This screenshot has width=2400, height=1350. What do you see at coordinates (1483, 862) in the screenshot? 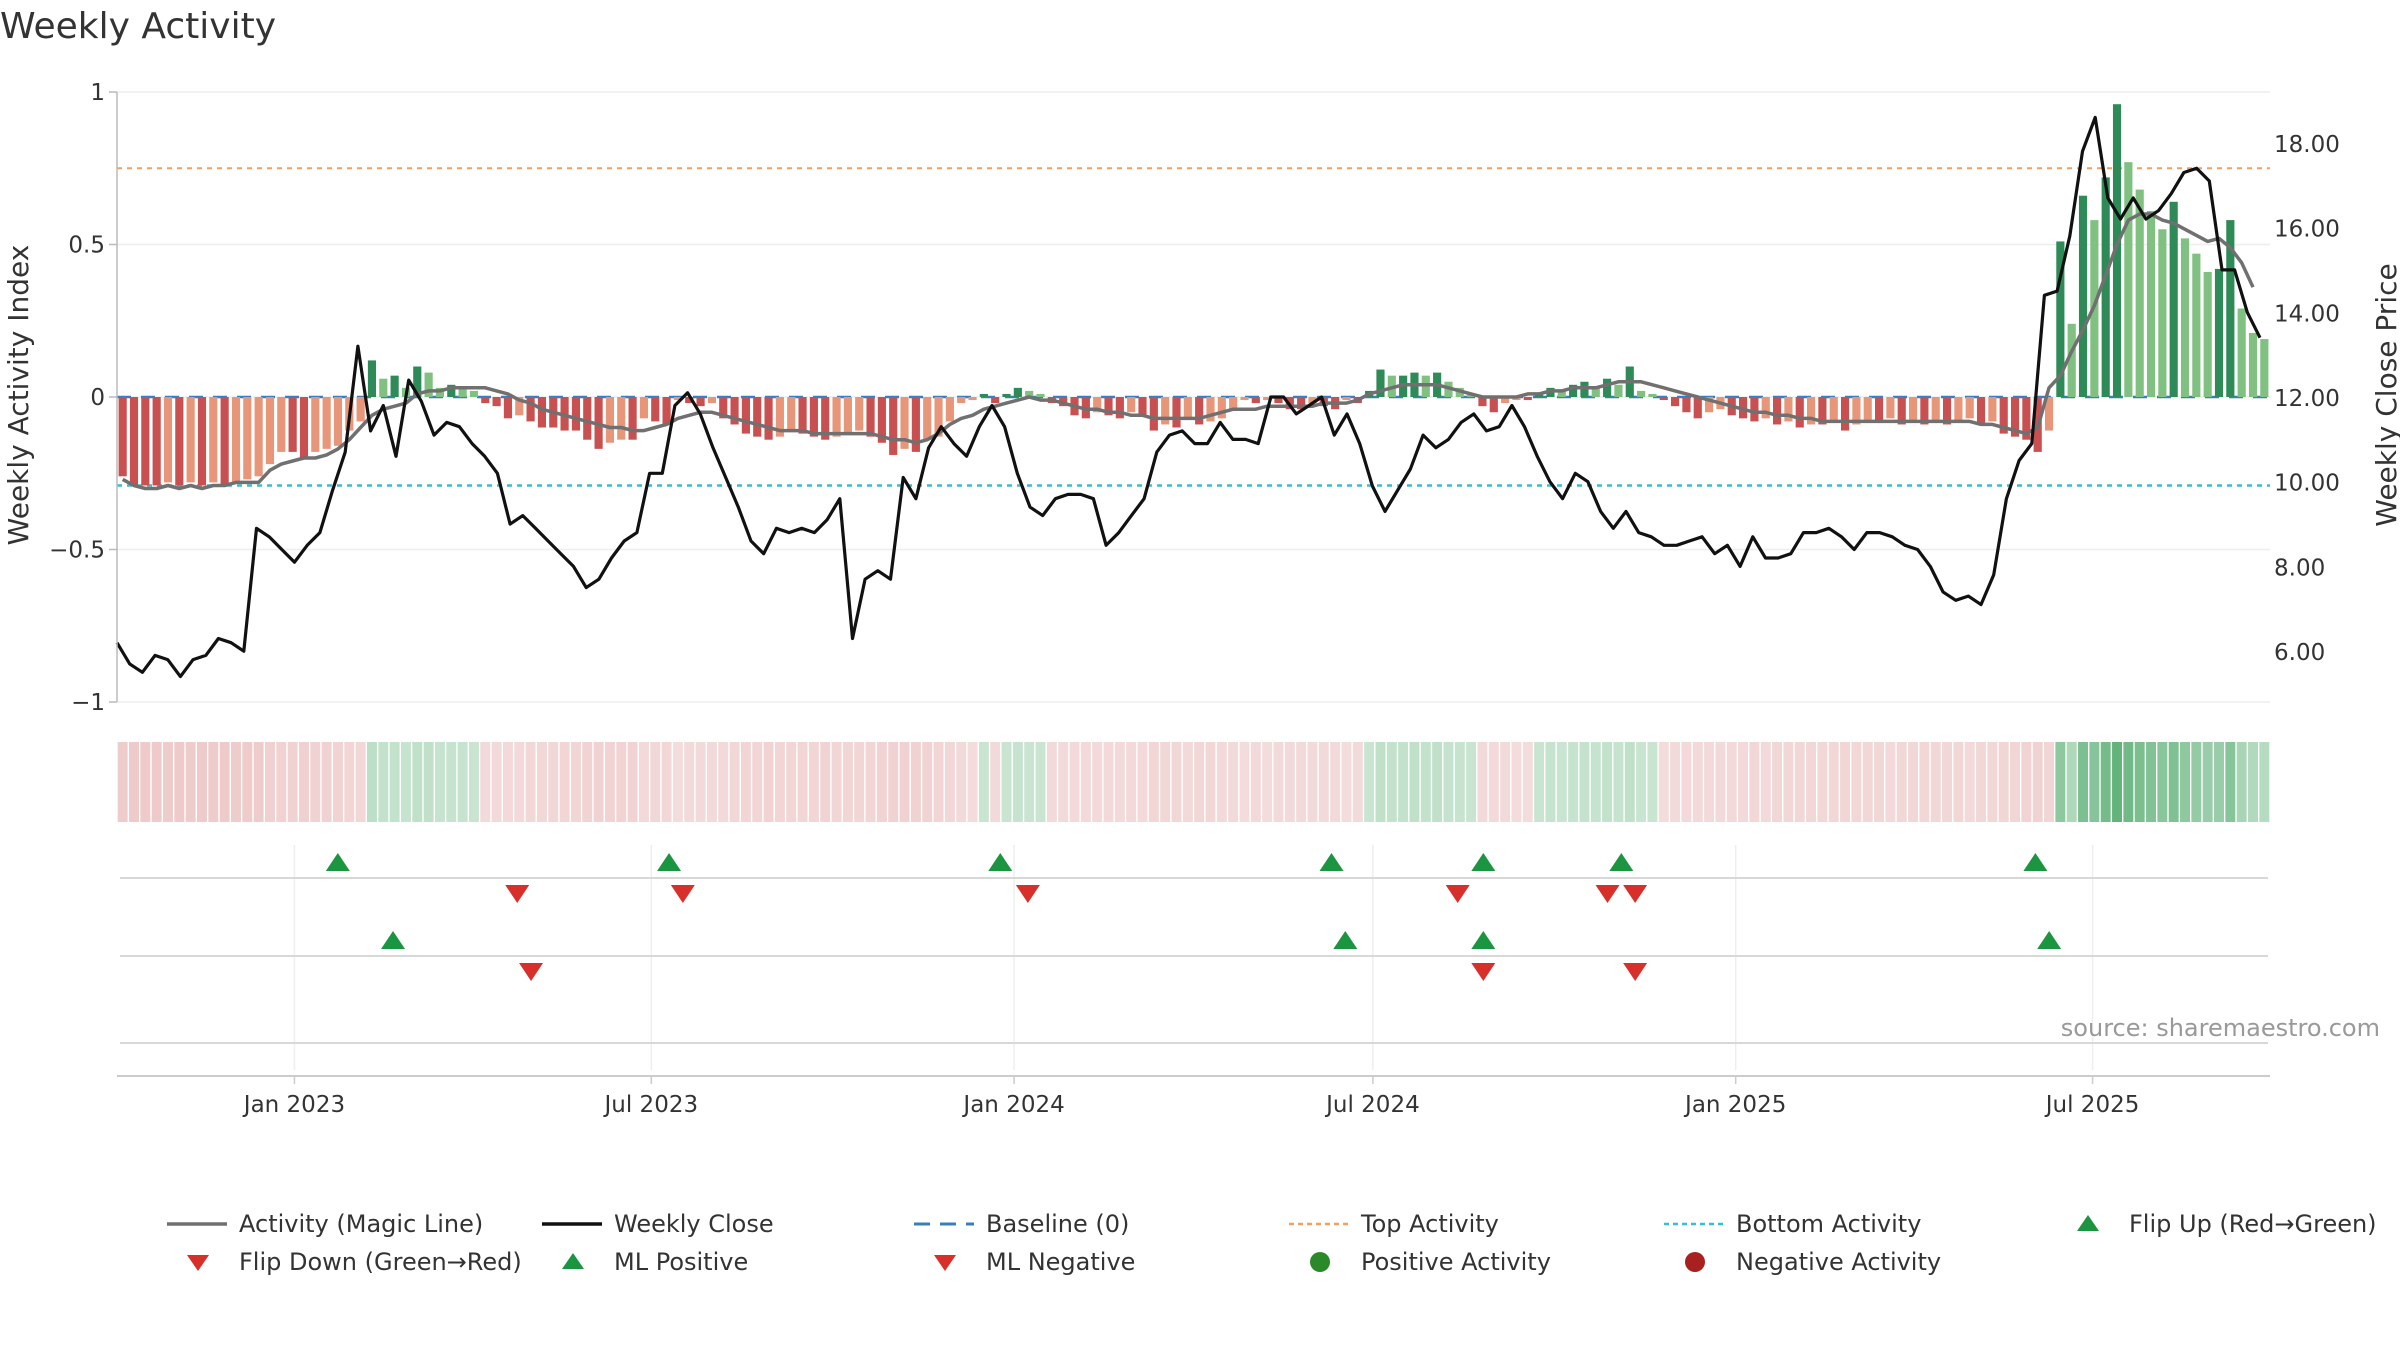
I see `flip-up-marker` at bounding box center [1483, 862].